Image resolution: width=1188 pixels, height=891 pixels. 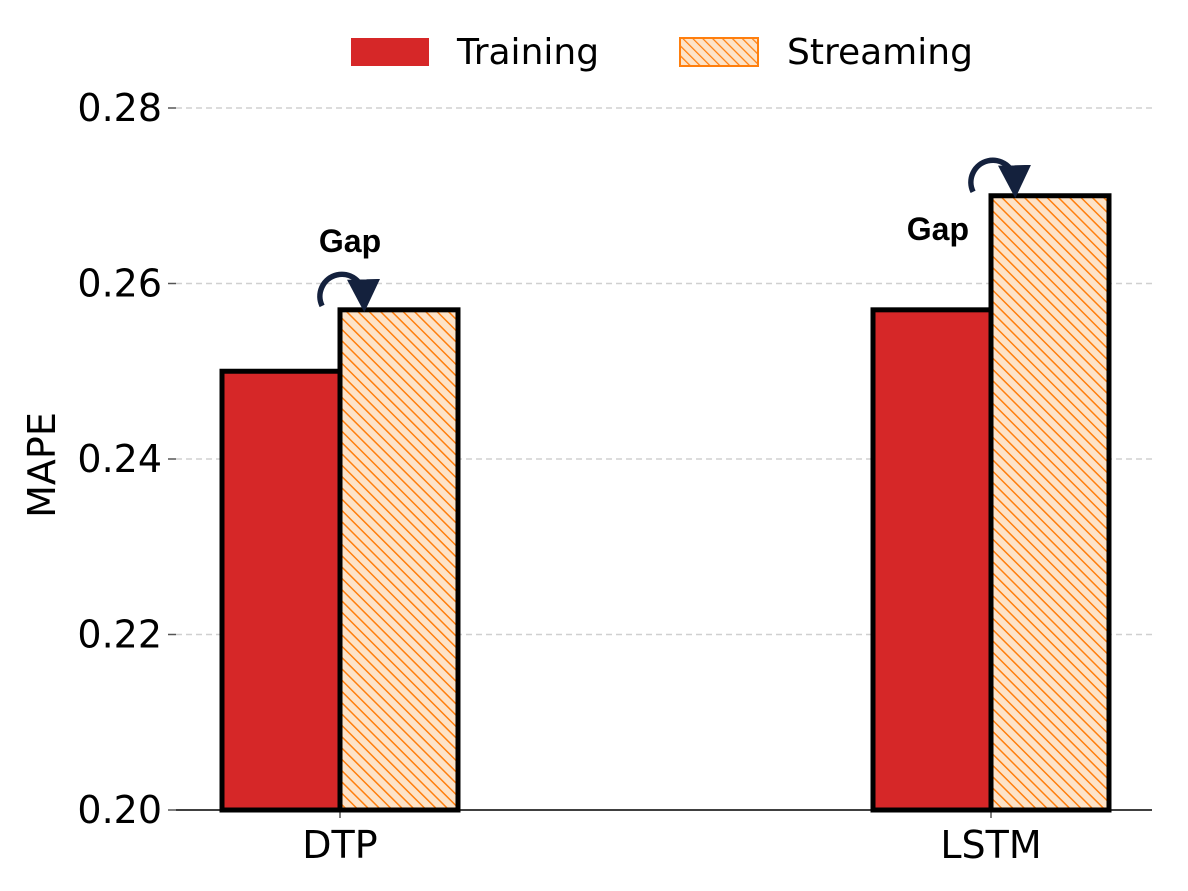 I want to click on y-tick-label: 0.26, so click(x=119, y=284).